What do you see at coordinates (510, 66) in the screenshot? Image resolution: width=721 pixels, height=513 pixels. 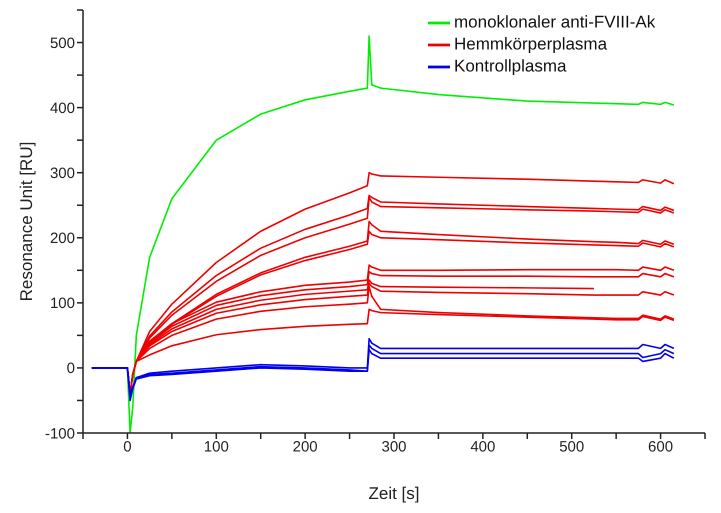 I see `legend-label: Kontrollplasma` at bounding box center [510, 66].